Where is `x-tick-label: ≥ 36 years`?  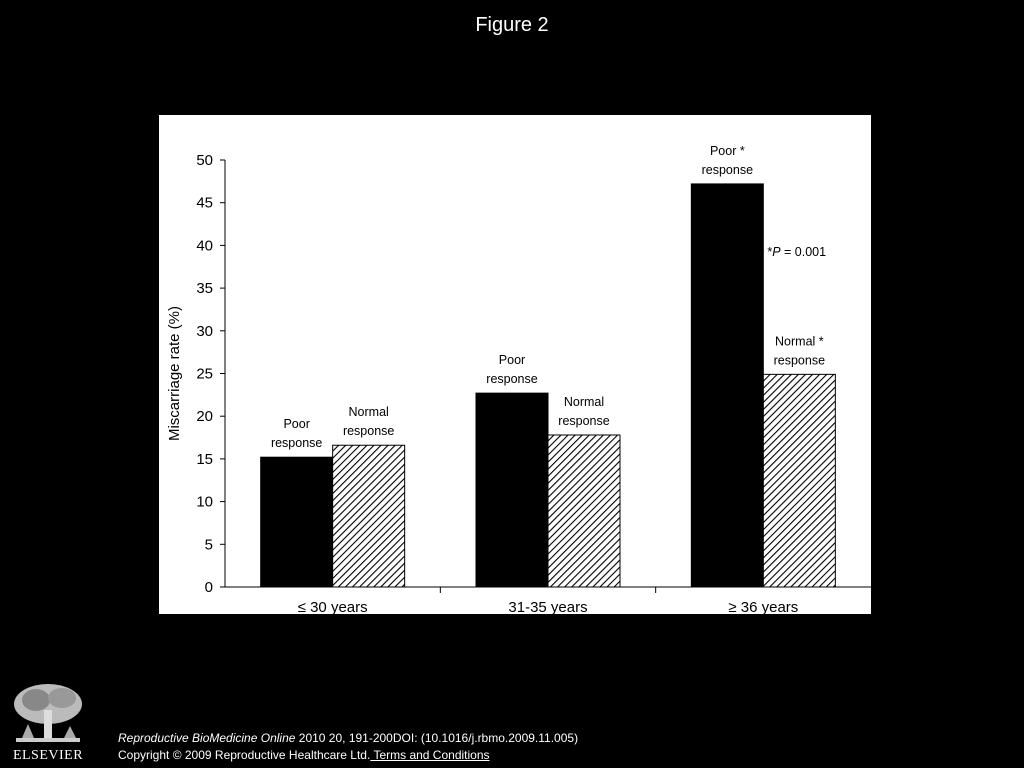 x-tick-label: ≥ 36 years is located at coordinates (763, 606).